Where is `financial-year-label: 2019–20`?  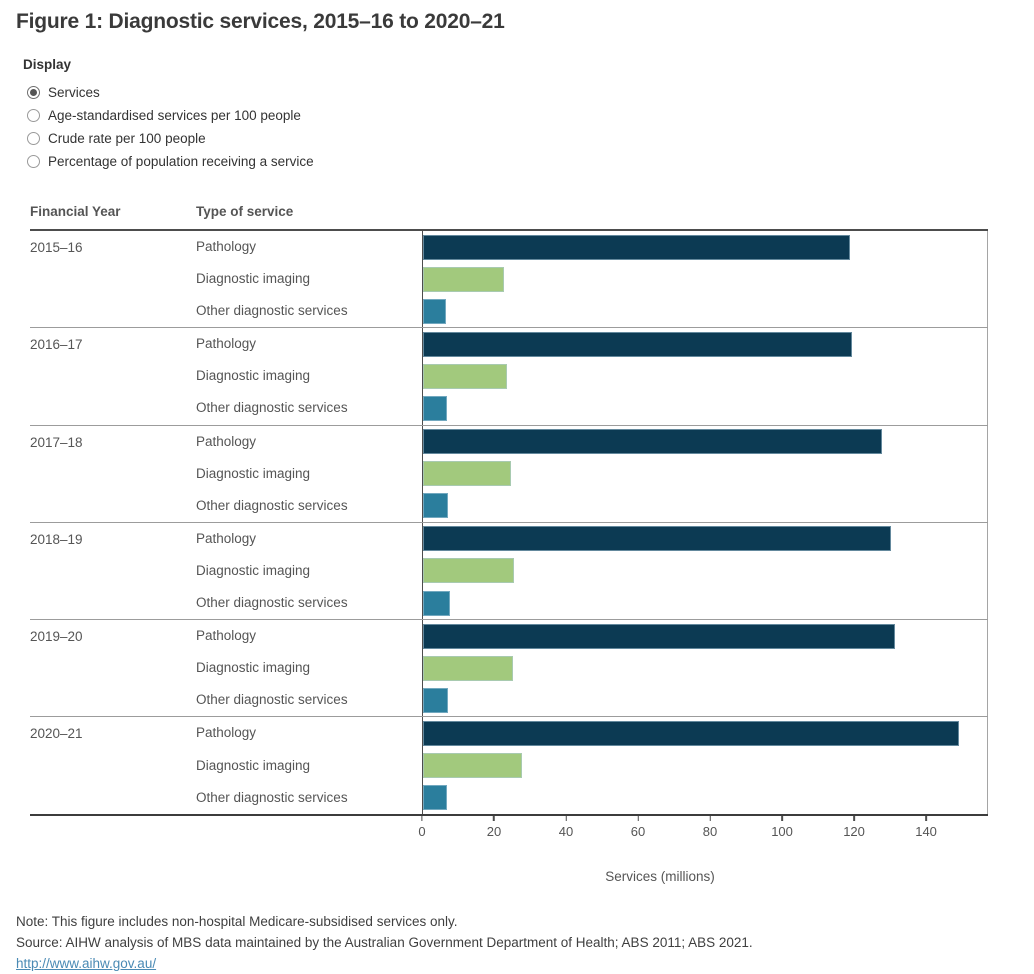 financial-year-label: 2019–20 is located at coordinates (56, 637).